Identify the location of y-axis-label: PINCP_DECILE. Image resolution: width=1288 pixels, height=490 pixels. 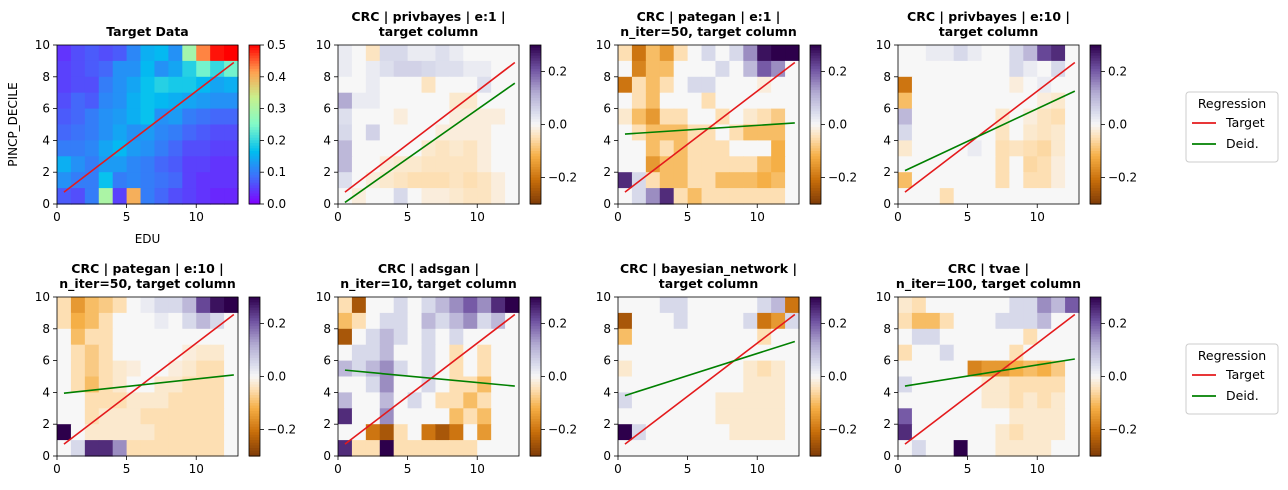
(13, 124).